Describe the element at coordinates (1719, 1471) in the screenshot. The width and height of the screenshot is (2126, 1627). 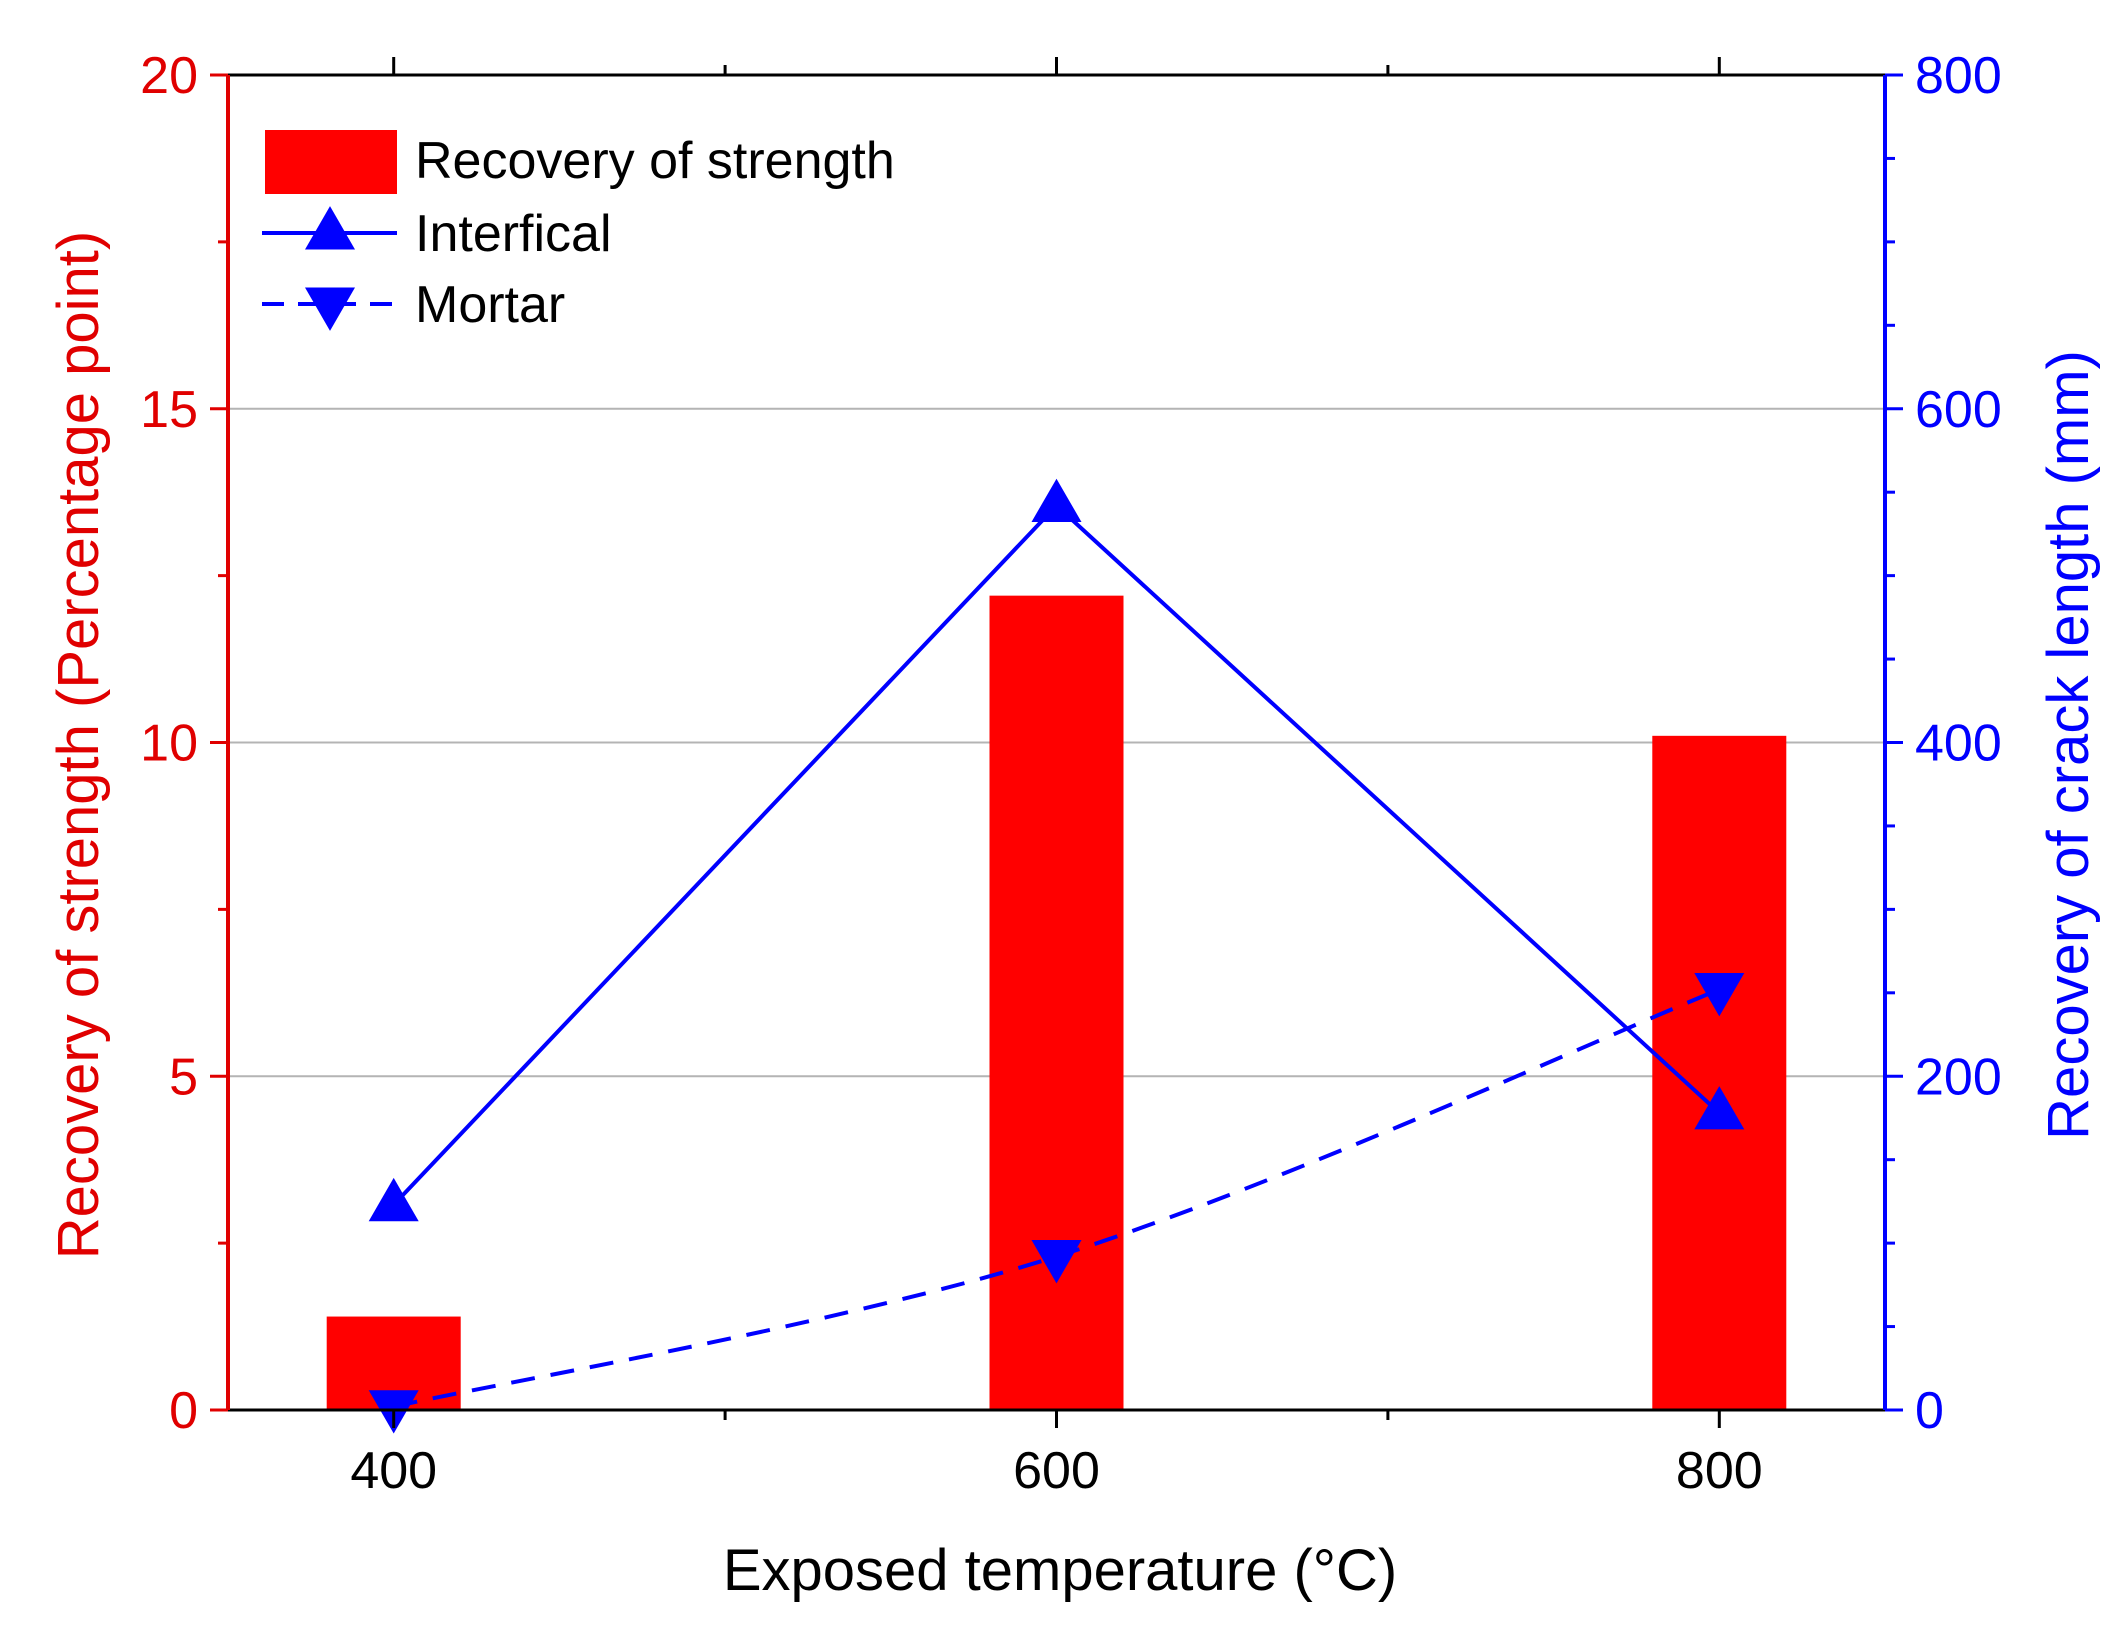
I see `x-tick-label: 800` at that location.